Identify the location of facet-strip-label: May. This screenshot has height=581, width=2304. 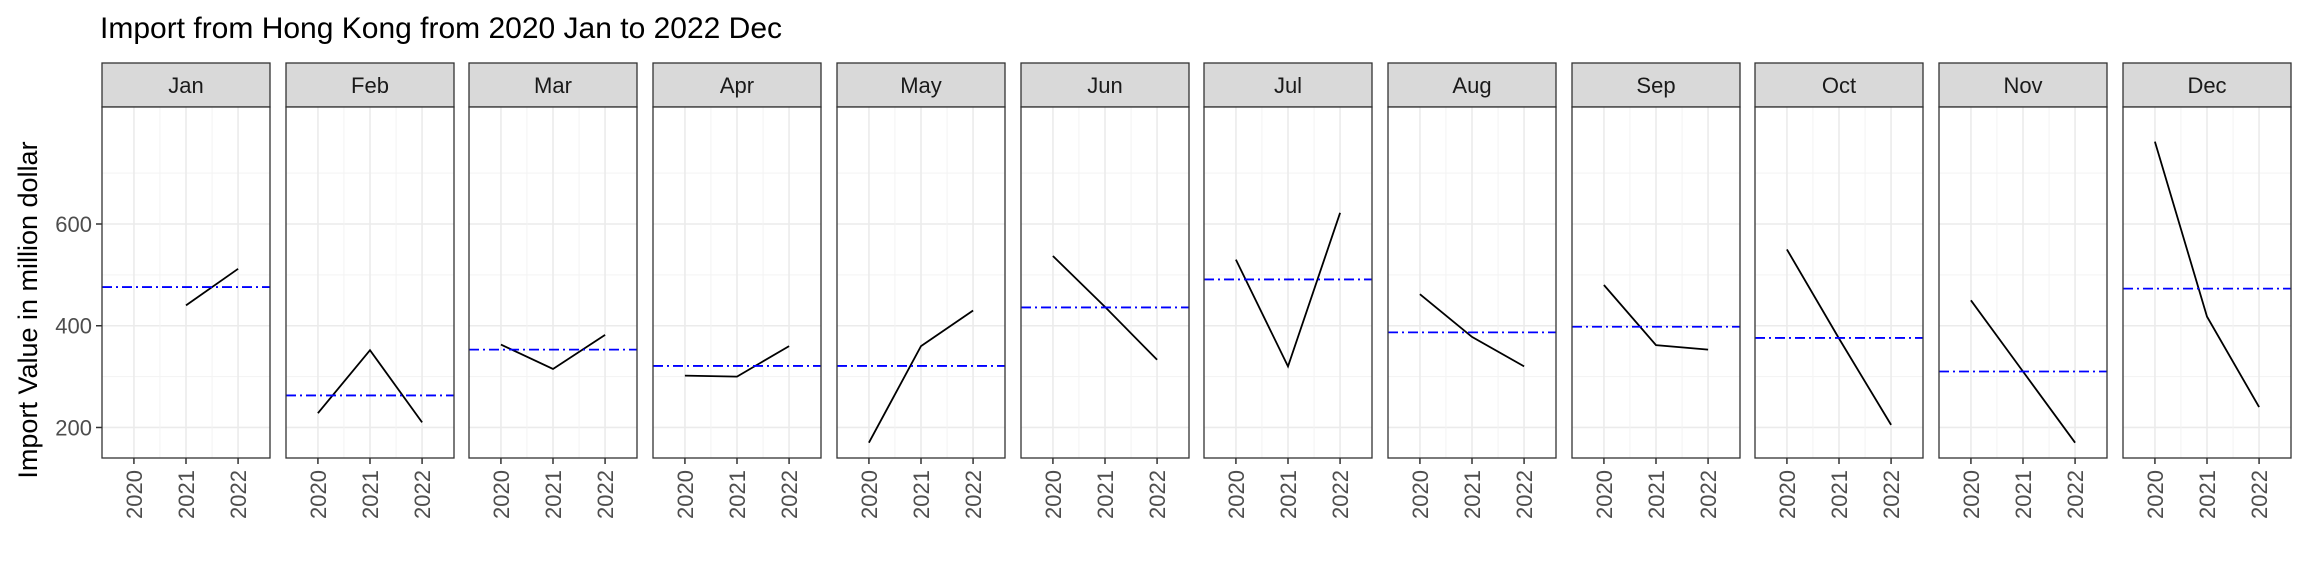
(921, 85).